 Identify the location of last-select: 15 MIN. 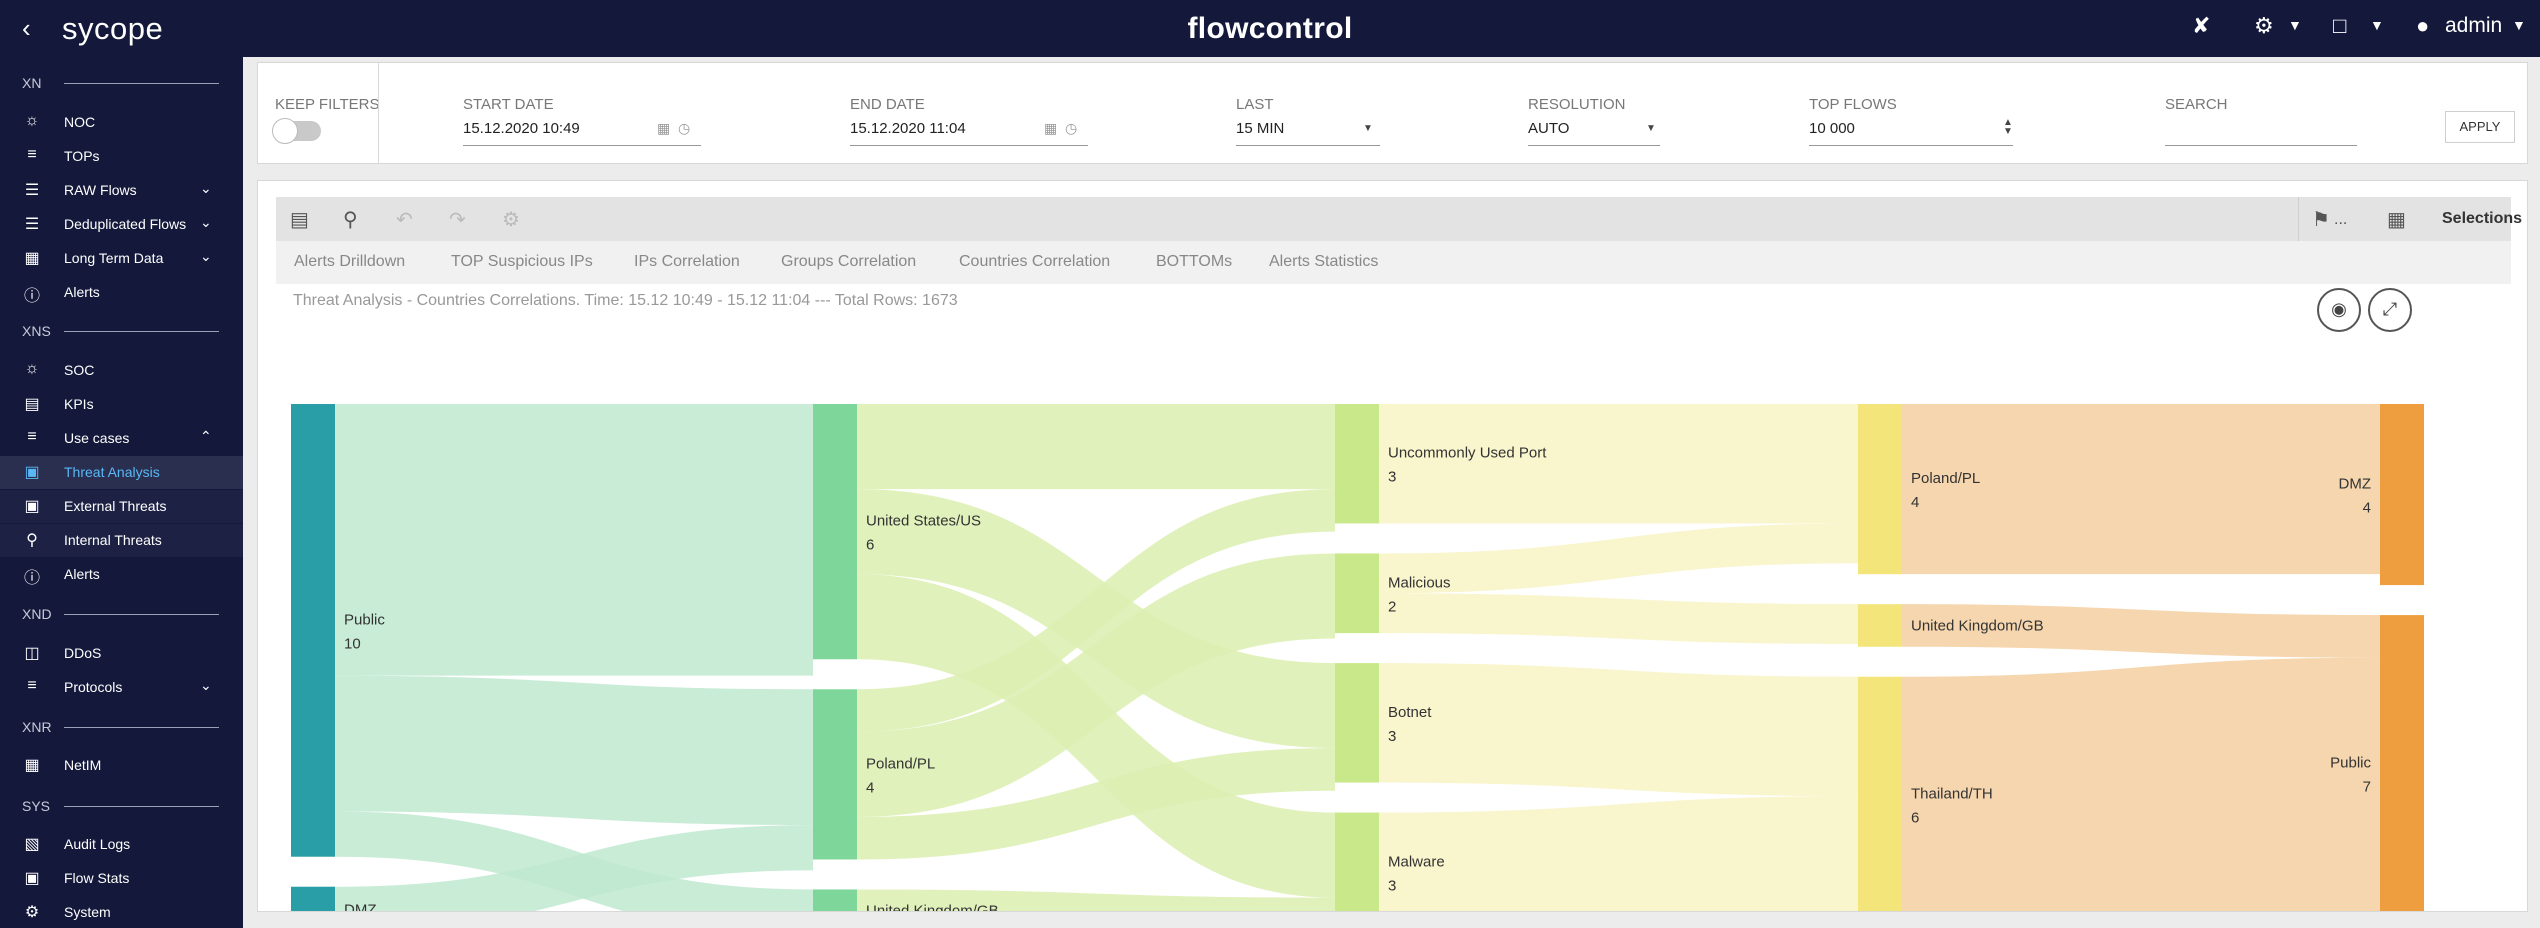
(1260, 128).